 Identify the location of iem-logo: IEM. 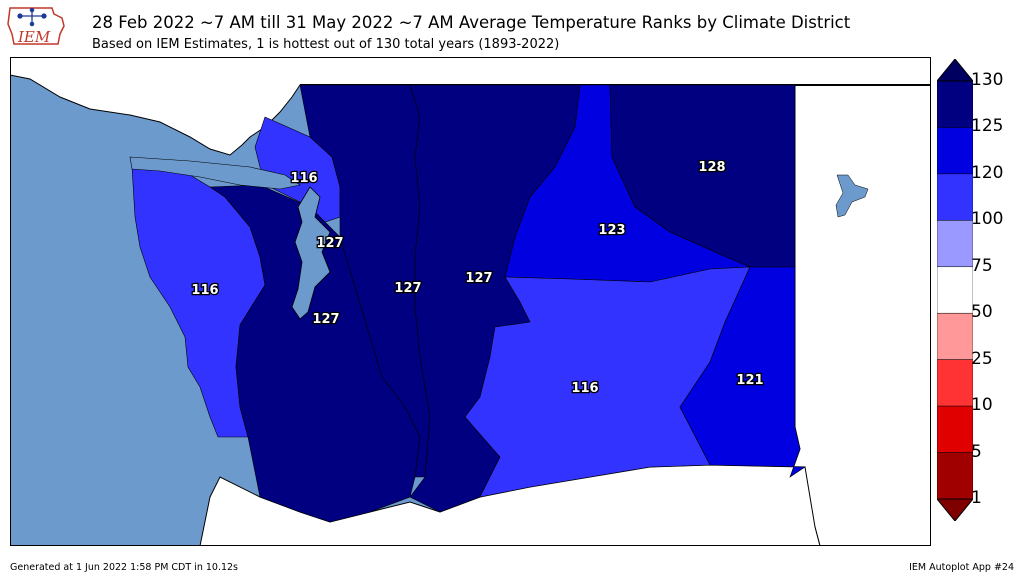
(36, 26).